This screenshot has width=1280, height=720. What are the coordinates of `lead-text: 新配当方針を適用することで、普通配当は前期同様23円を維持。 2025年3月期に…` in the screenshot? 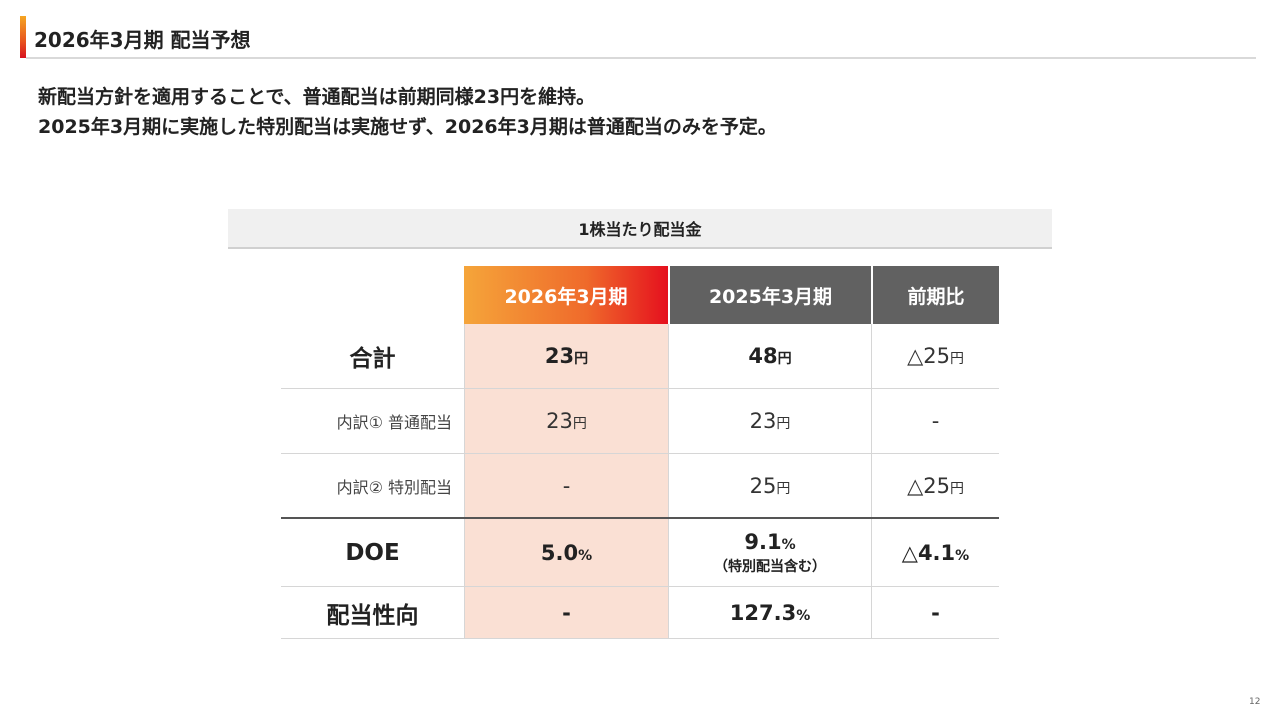 It's located at (407, 112).